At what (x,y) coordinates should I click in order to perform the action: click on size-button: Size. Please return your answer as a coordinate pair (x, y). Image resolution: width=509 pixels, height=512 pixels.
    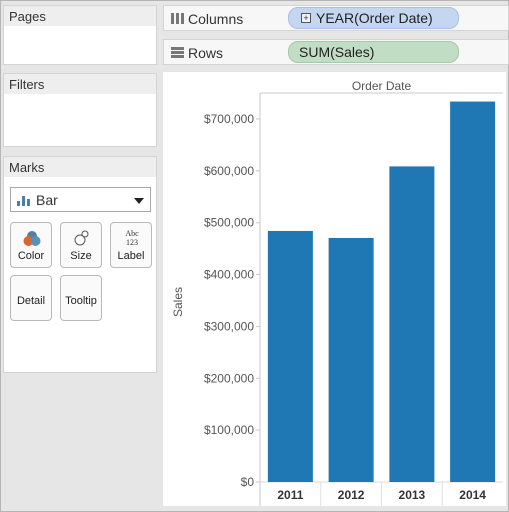
    Looking at the image, I should click on (81, 245).